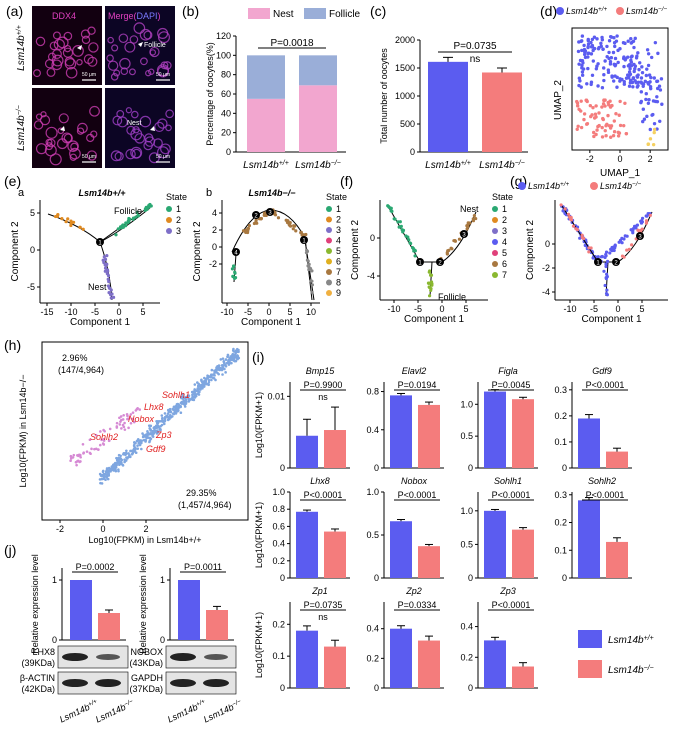 This screenshot has width=676, height=729. I want to click on gene-title: Nobox, so click(414, 481).